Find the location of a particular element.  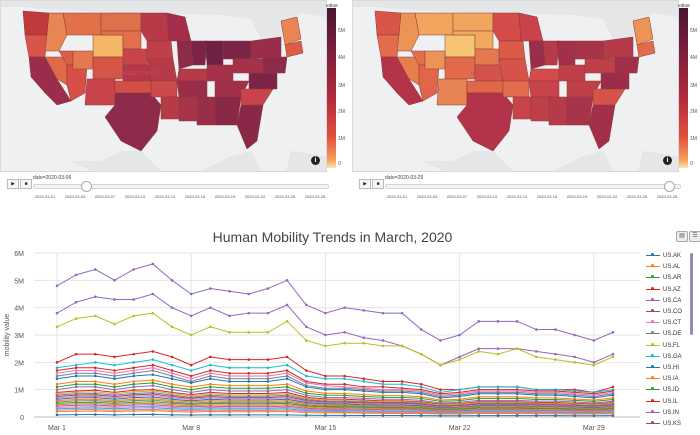

legend-scrollbar is located at coordinates (691, 294).